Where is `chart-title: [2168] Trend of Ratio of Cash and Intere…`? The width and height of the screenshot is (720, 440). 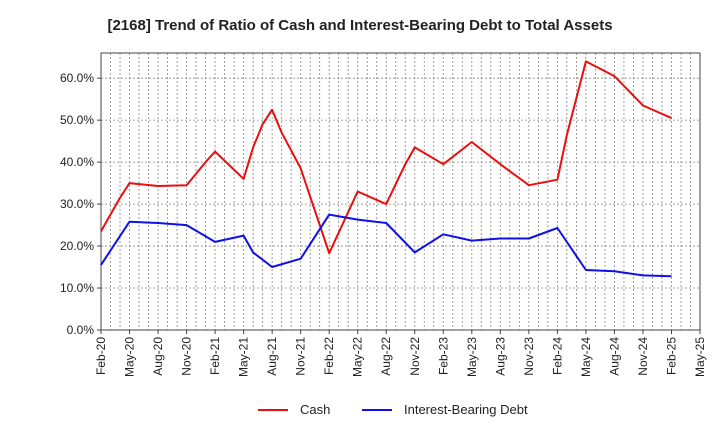
chart-title: [2168] Trend of Ratio of Cash and Intere… is located at coordinates (359, 25).